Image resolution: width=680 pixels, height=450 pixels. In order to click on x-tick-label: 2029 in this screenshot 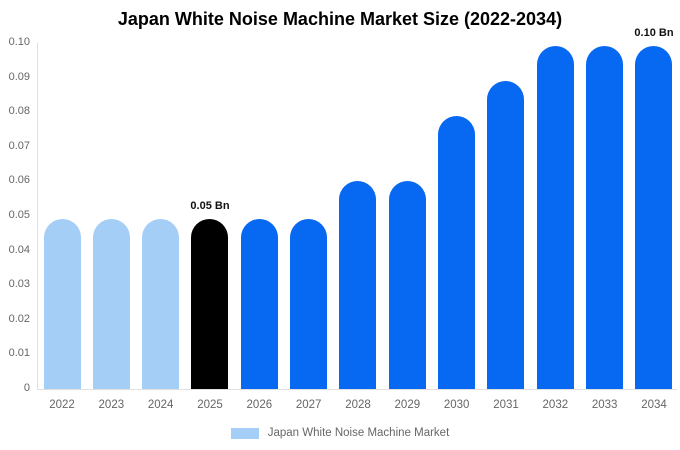, I will do `click(407, 405)`.